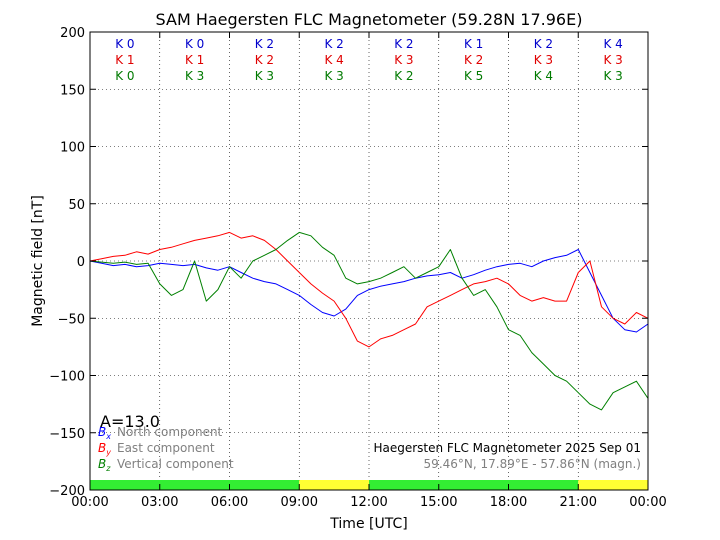 This screenshot has width=720, height=540. Describe the element at coordinates (72, 33) in the screenshot. I see `y-tick-label-8: 200` at that location.